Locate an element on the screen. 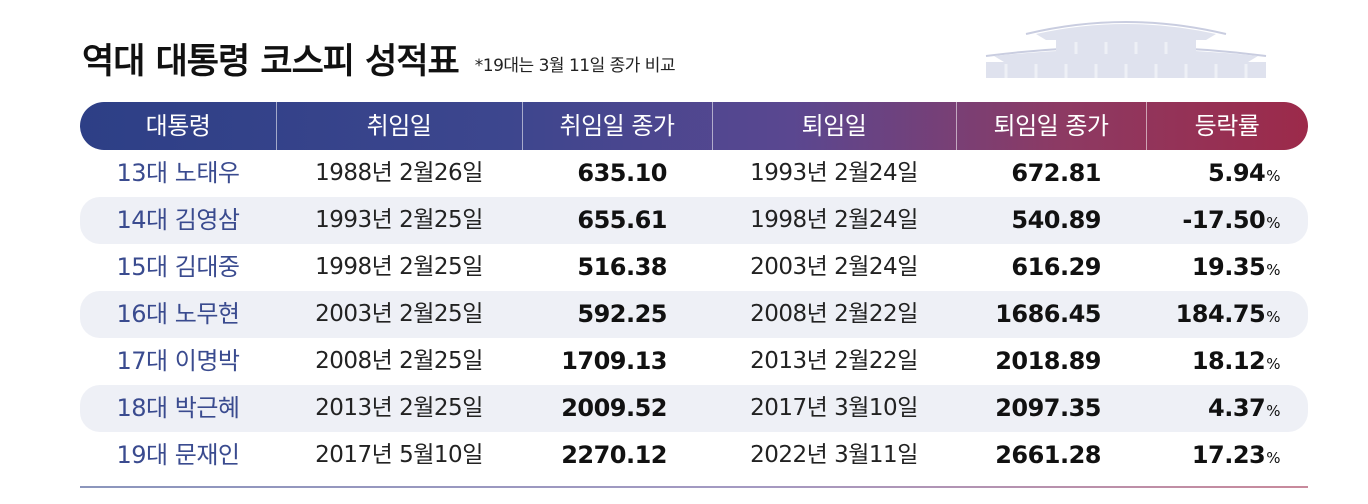  cell-leave-close: 672.81 is located at coordinates (1056, 173).